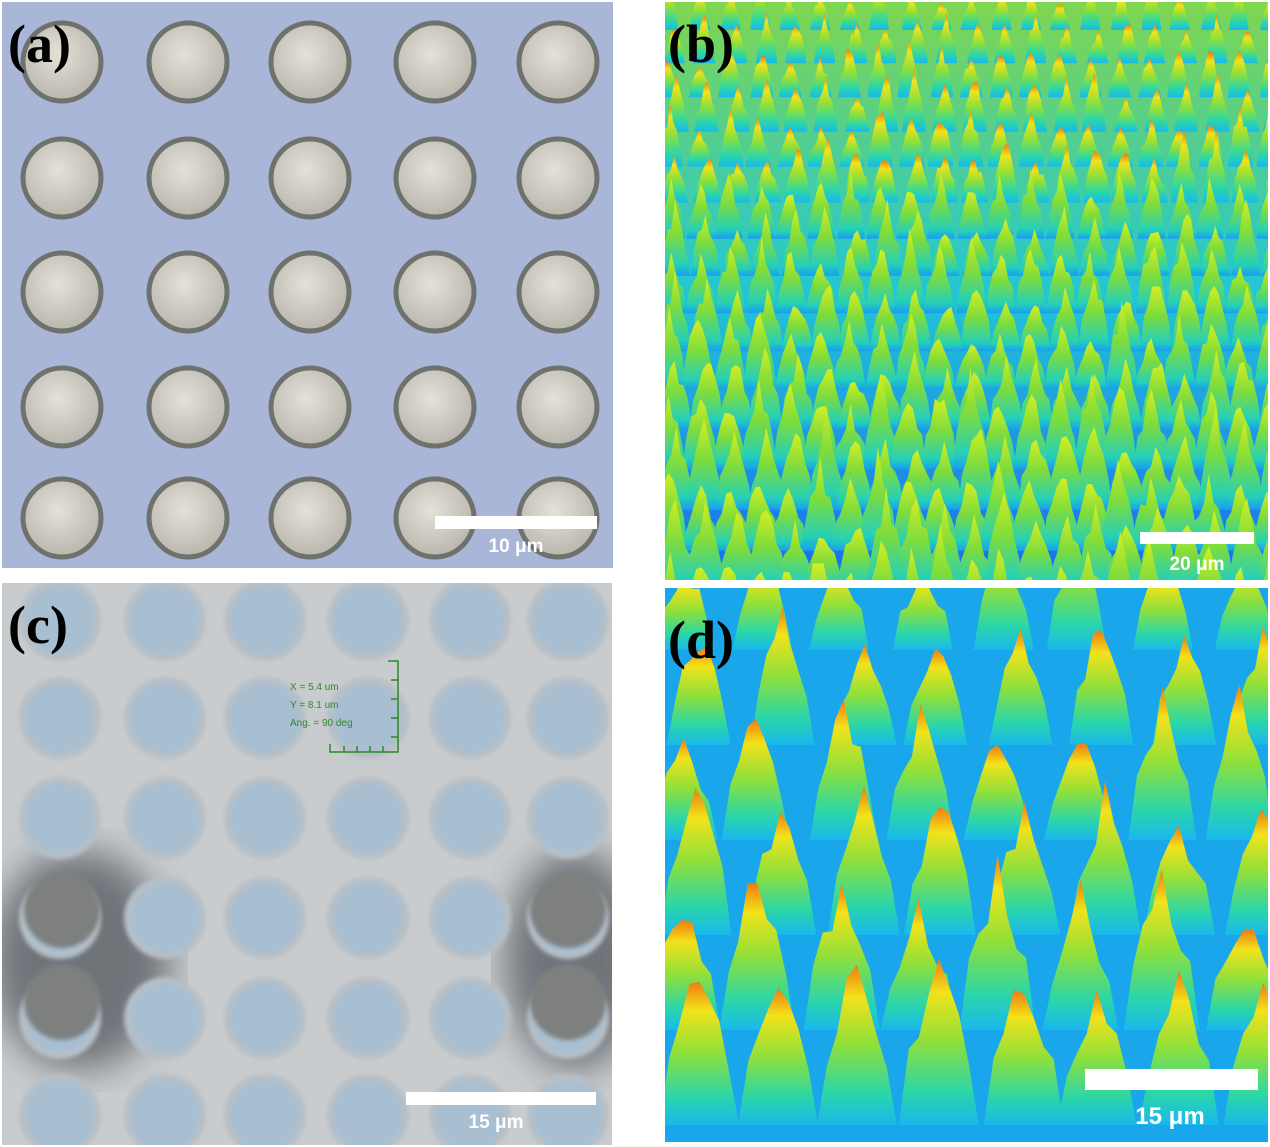 The height and width of the screenshot is (1147, 1270). What do you see at coordinates (496, 1122) in the screenshot?
I see `scale-bar-label: 15 μm` at bounding box center [496, 1122].